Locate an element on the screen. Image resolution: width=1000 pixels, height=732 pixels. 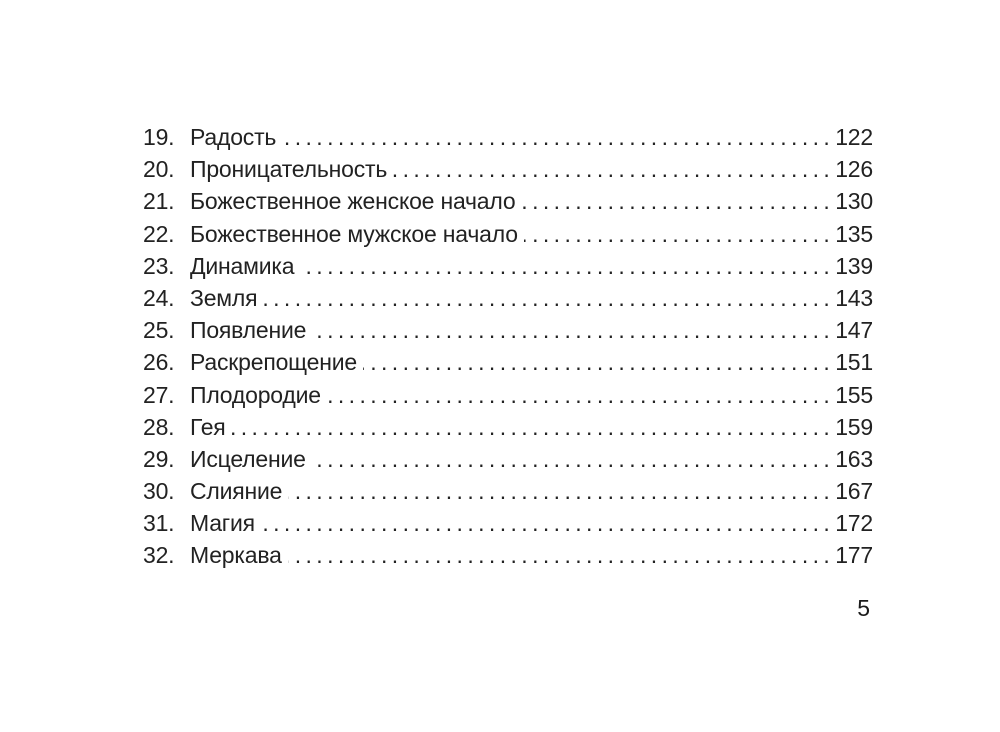
toc-entry: 21. Божественное женское начало 130 is located at coordinates (508, 201).